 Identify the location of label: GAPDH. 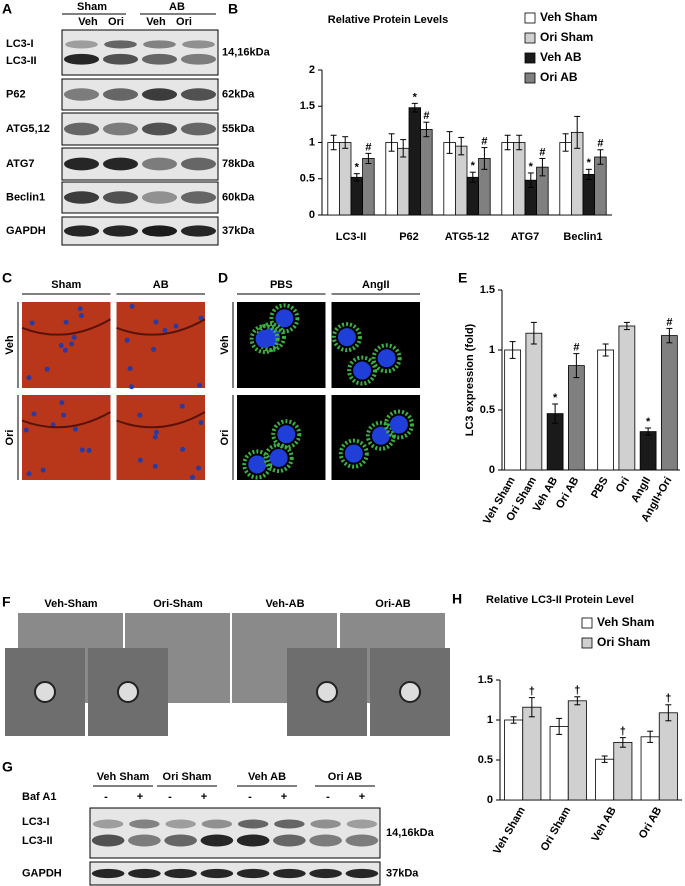
(26, 231).